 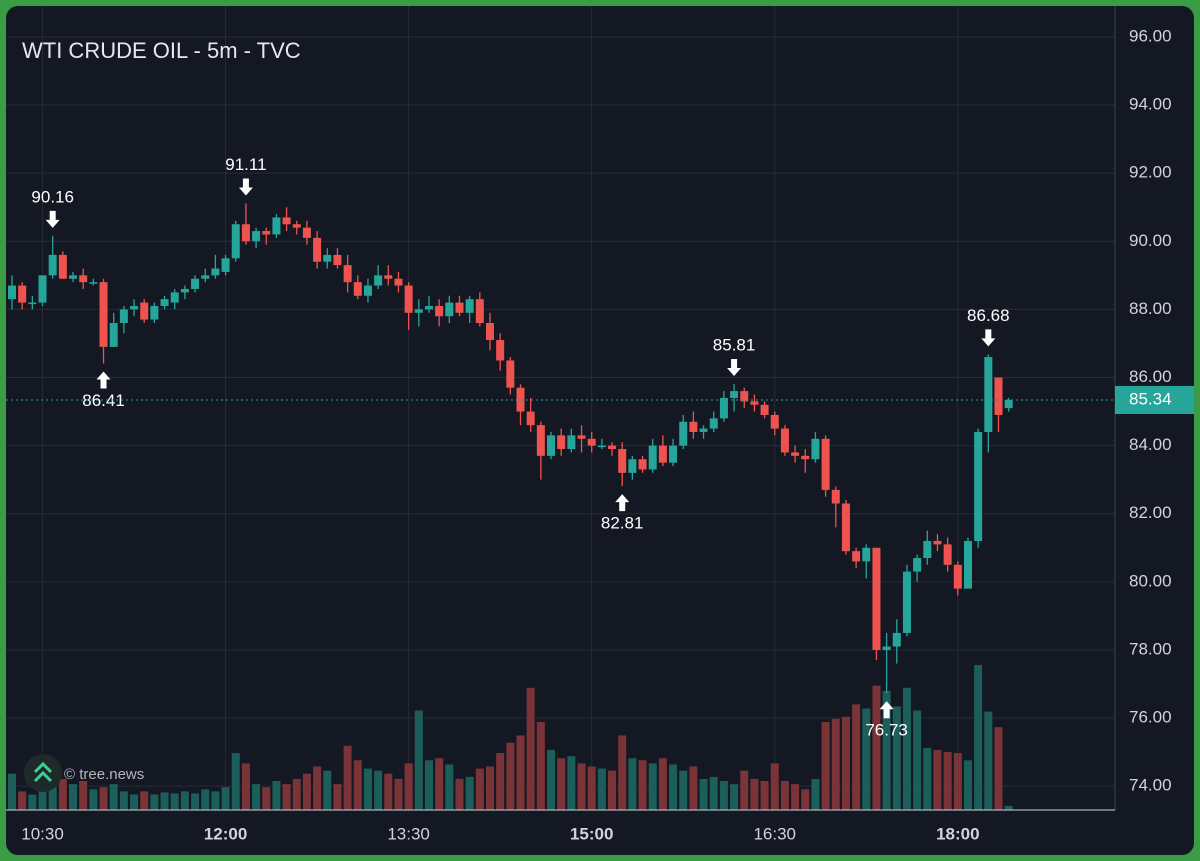 What do you see at coordinates (988, 315) in the screenshot?
I see `annotation-label: 86.68` at bounding box center [988, 315].